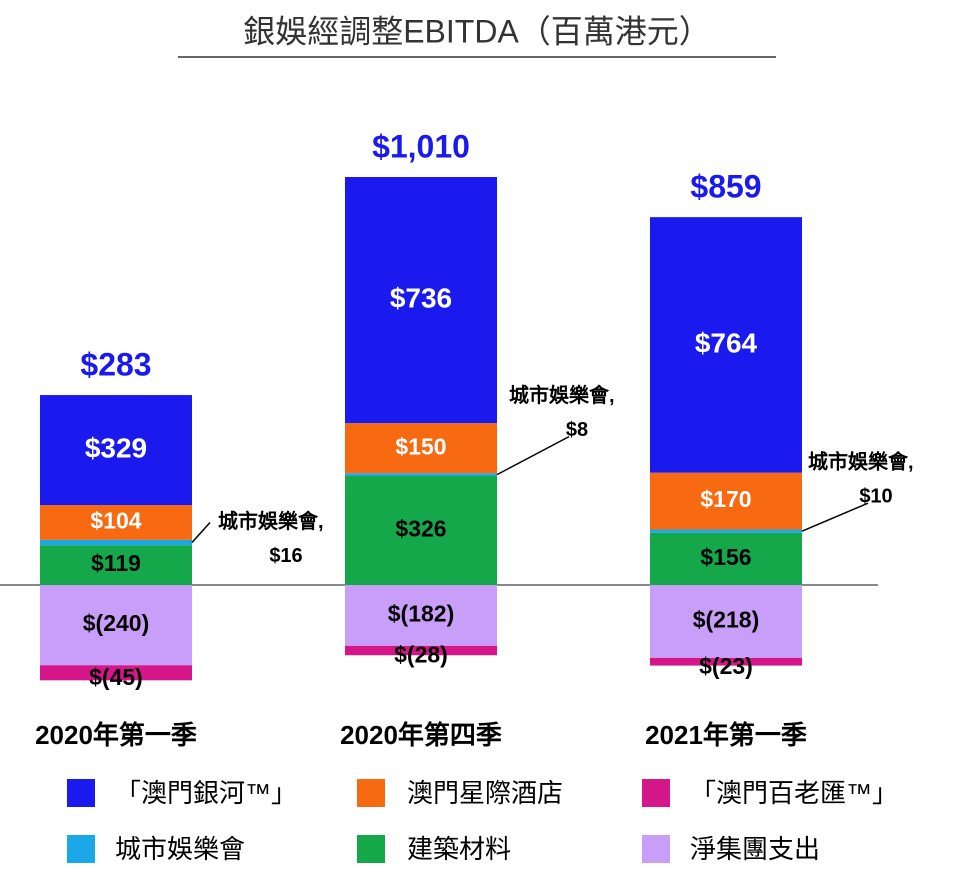 The height and width of the screenshot is (886, 968). I want to click on value-label: $(45), so click(116, 677).